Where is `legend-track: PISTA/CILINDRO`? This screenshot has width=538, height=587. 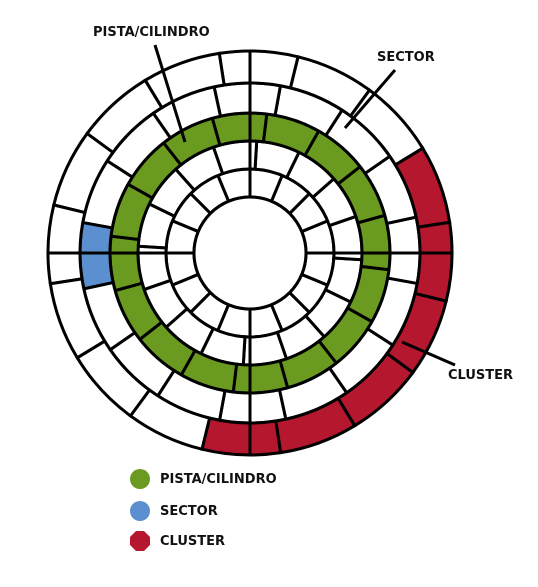 legend-track: PISTA/CILINDRO is located at coordinates (203, 479).